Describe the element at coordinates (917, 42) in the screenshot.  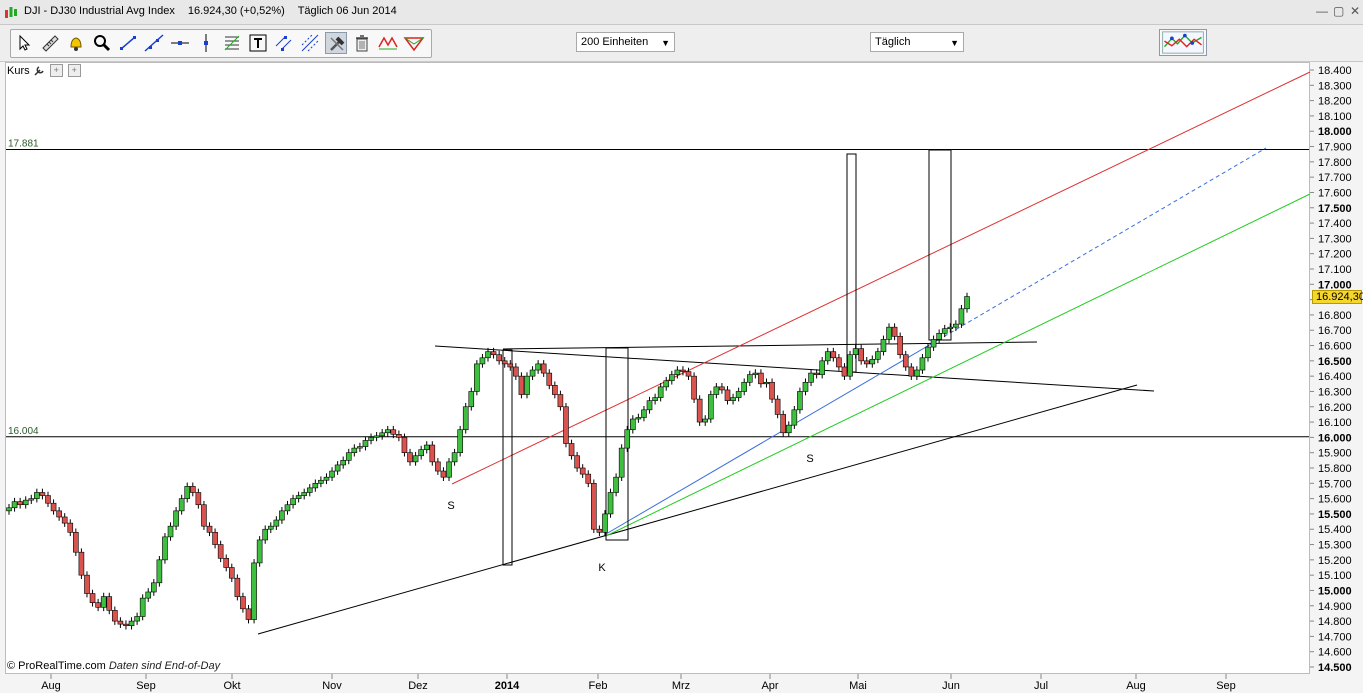
I see `period-select: Täglich ▼` at that location.